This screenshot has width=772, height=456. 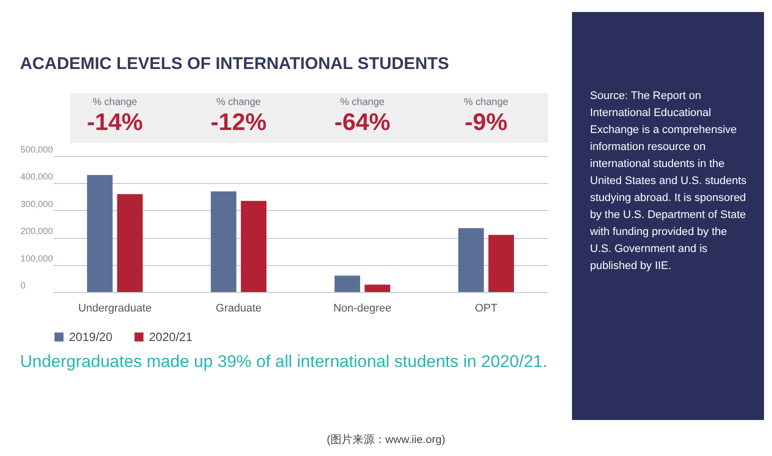 What do you see at coordinates (362, 123) in the screenshot?
I see `text: -64%` at bounding box center [362, 123].